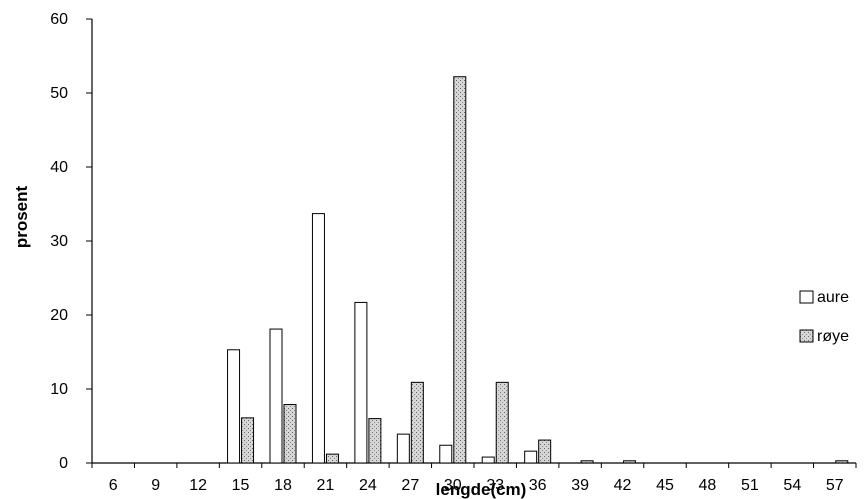 This screenshot has width=868, height=499. What do you see at coordinates (481, 489) in the screenshot?
I see `x-axis-title: lengde(cm)` at bounding box center [481, 489].